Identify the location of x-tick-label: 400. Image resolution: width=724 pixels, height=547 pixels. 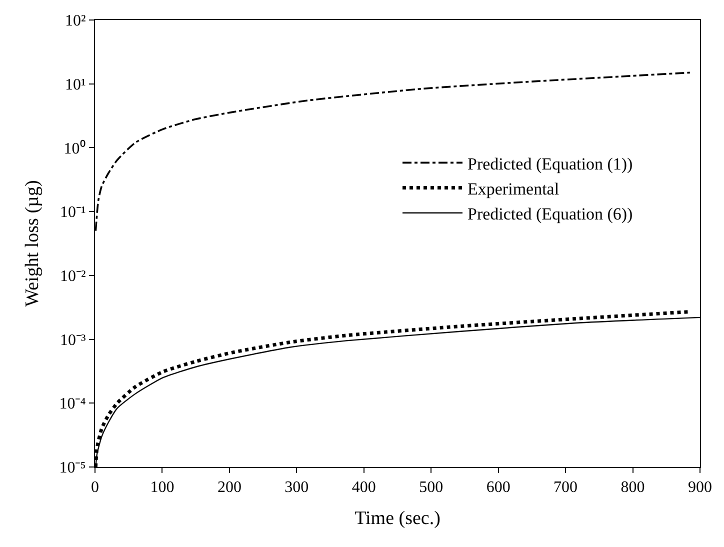
(364, 487).